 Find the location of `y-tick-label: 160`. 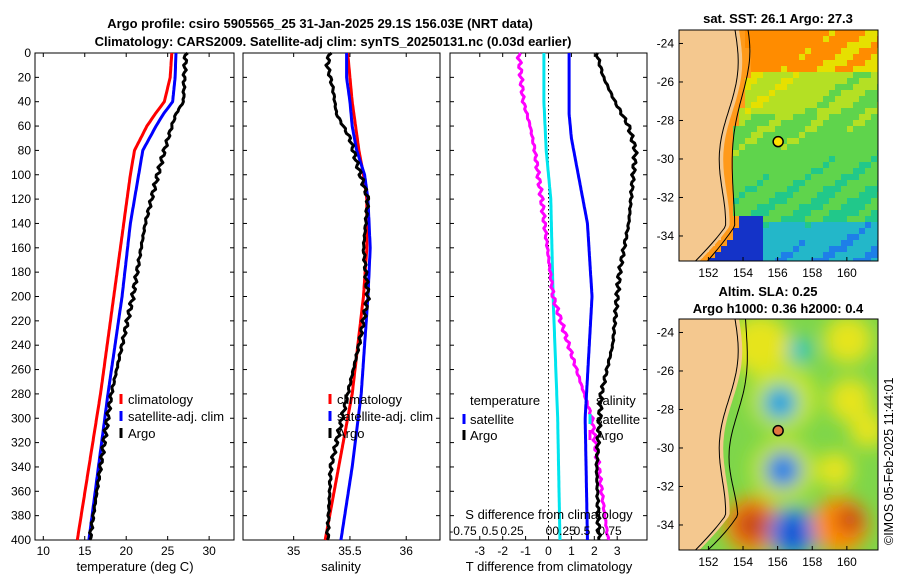

y-tick-label: 160 is located at coordinates (21, 248).